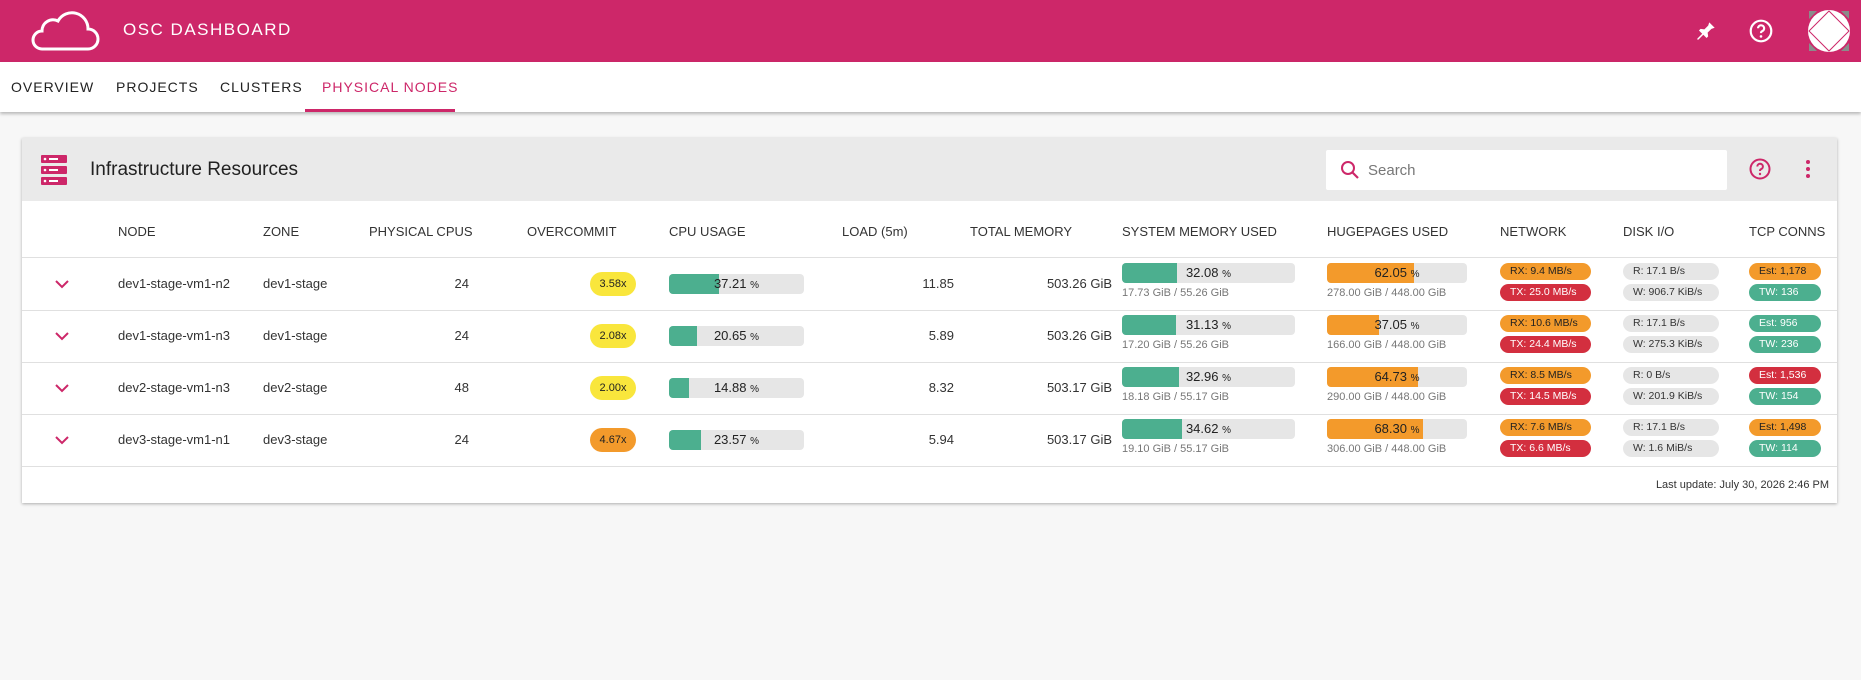 The height and width of the screenshot is (680, 1861). Describe the element at coordinates (1545, 323) in the screenshot. I see `network-rx-badge: RX: 10.6 MB/s` at that location.